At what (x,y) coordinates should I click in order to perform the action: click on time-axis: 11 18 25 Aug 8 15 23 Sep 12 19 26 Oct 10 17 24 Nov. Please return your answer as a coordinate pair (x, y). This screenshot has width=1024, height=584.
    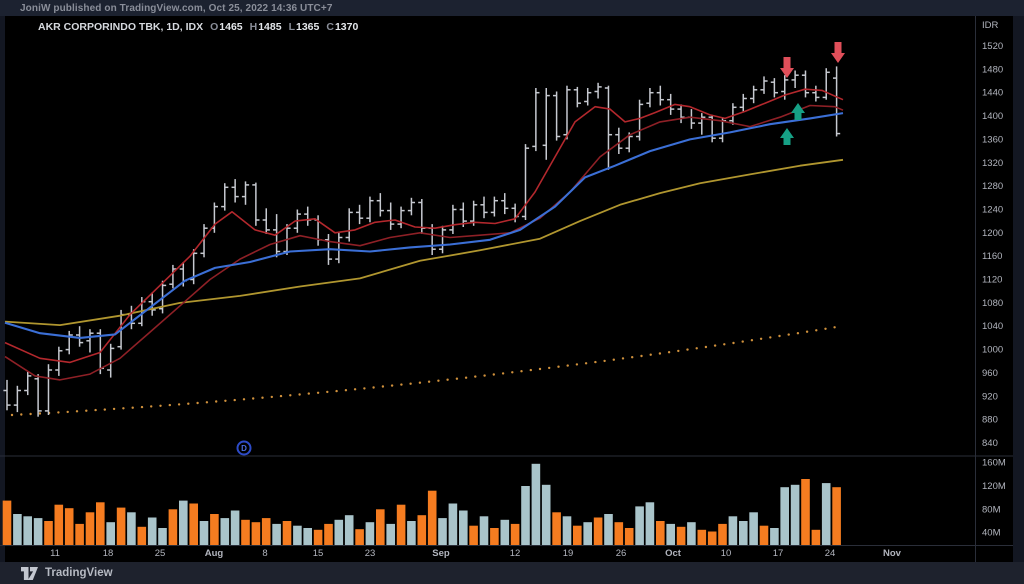
    Looking at the image, I should click on (476, 553).